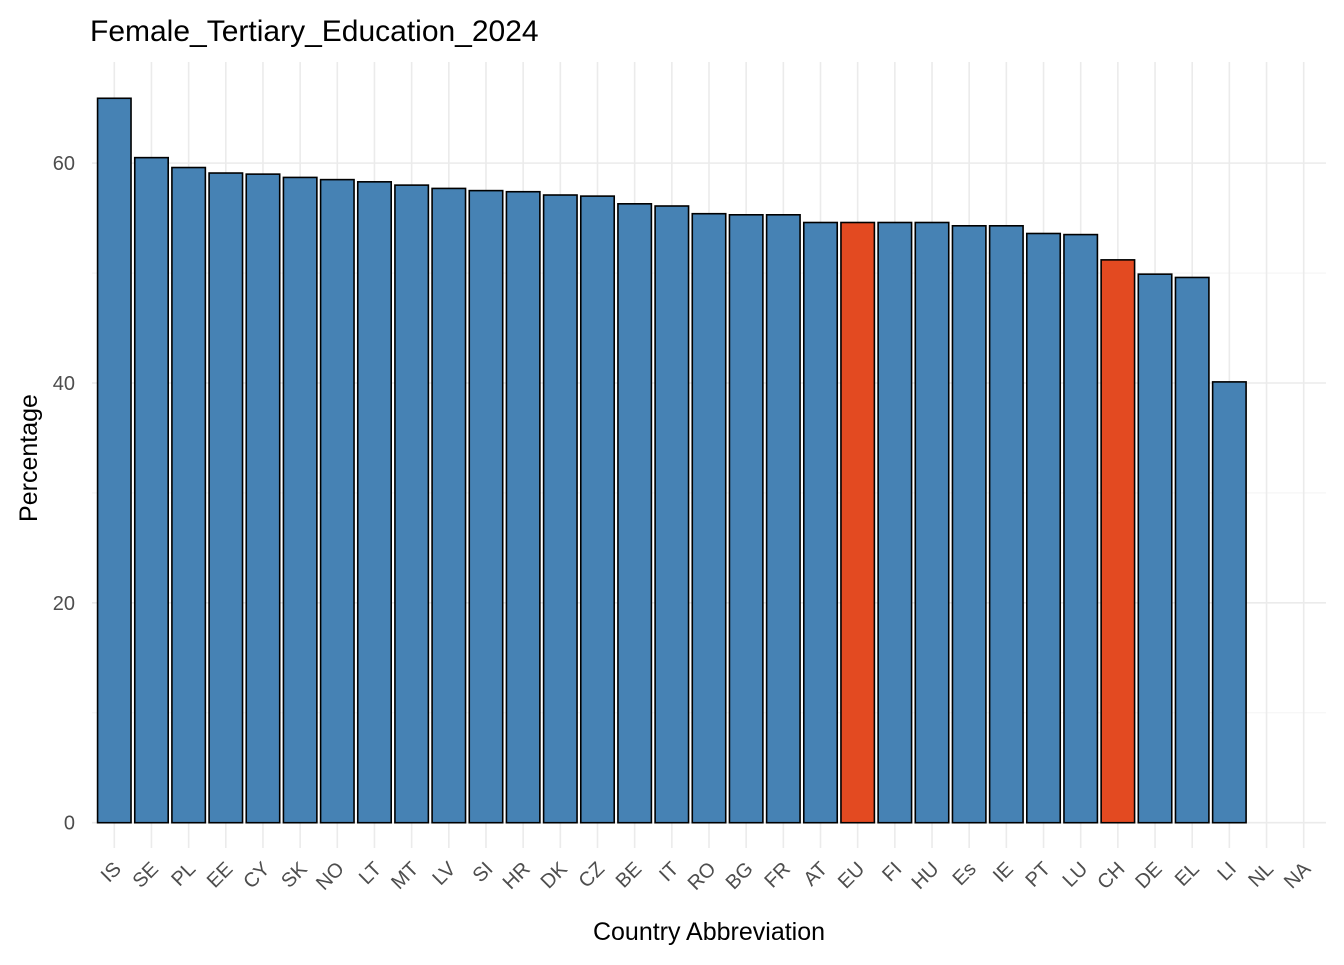 This screenshot has height=965, width=1344. Describe the element at coordinates (851, 875) in the screenshot. I see `x-tick-label: EU` at that location.